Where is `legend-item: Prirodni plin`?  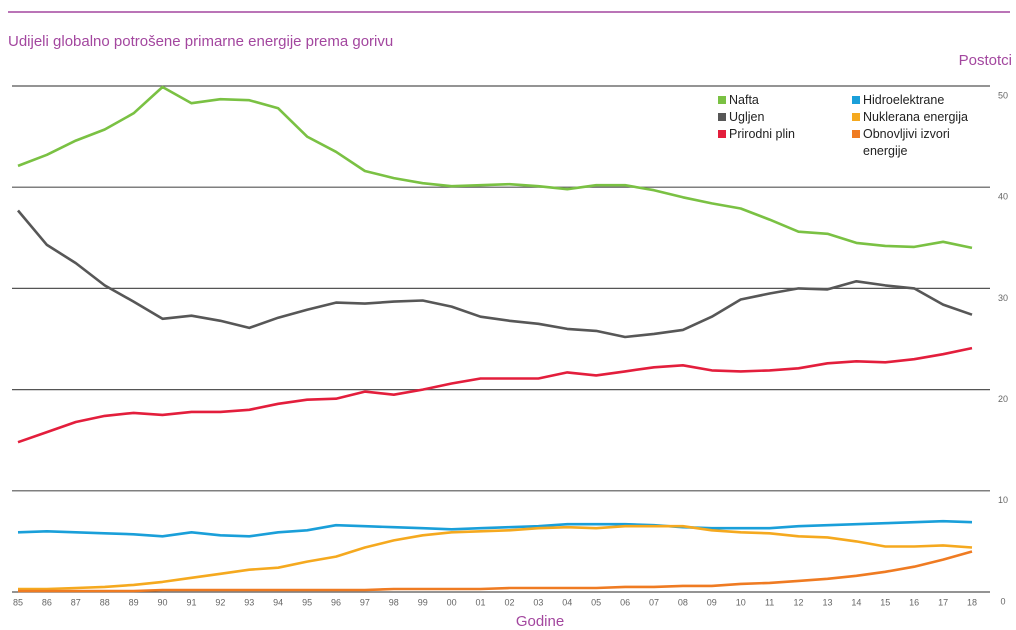 legend-item: Prirodni plin is located at coordinates (788, 134).